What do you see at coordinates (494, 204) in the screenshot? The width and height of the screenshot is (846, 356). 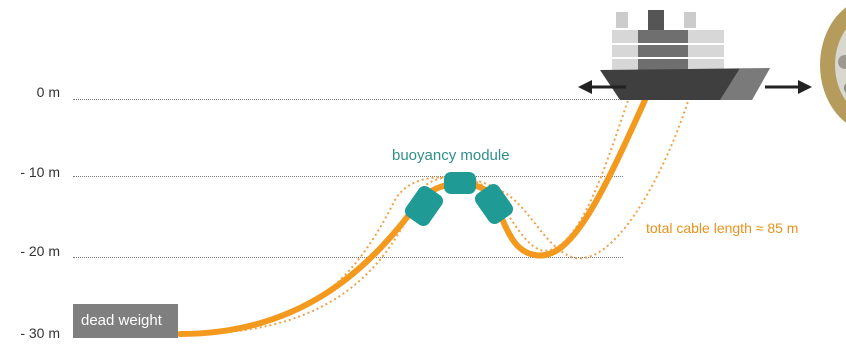 I see `buoyancy-module-right` at bounding box center [494, 204].